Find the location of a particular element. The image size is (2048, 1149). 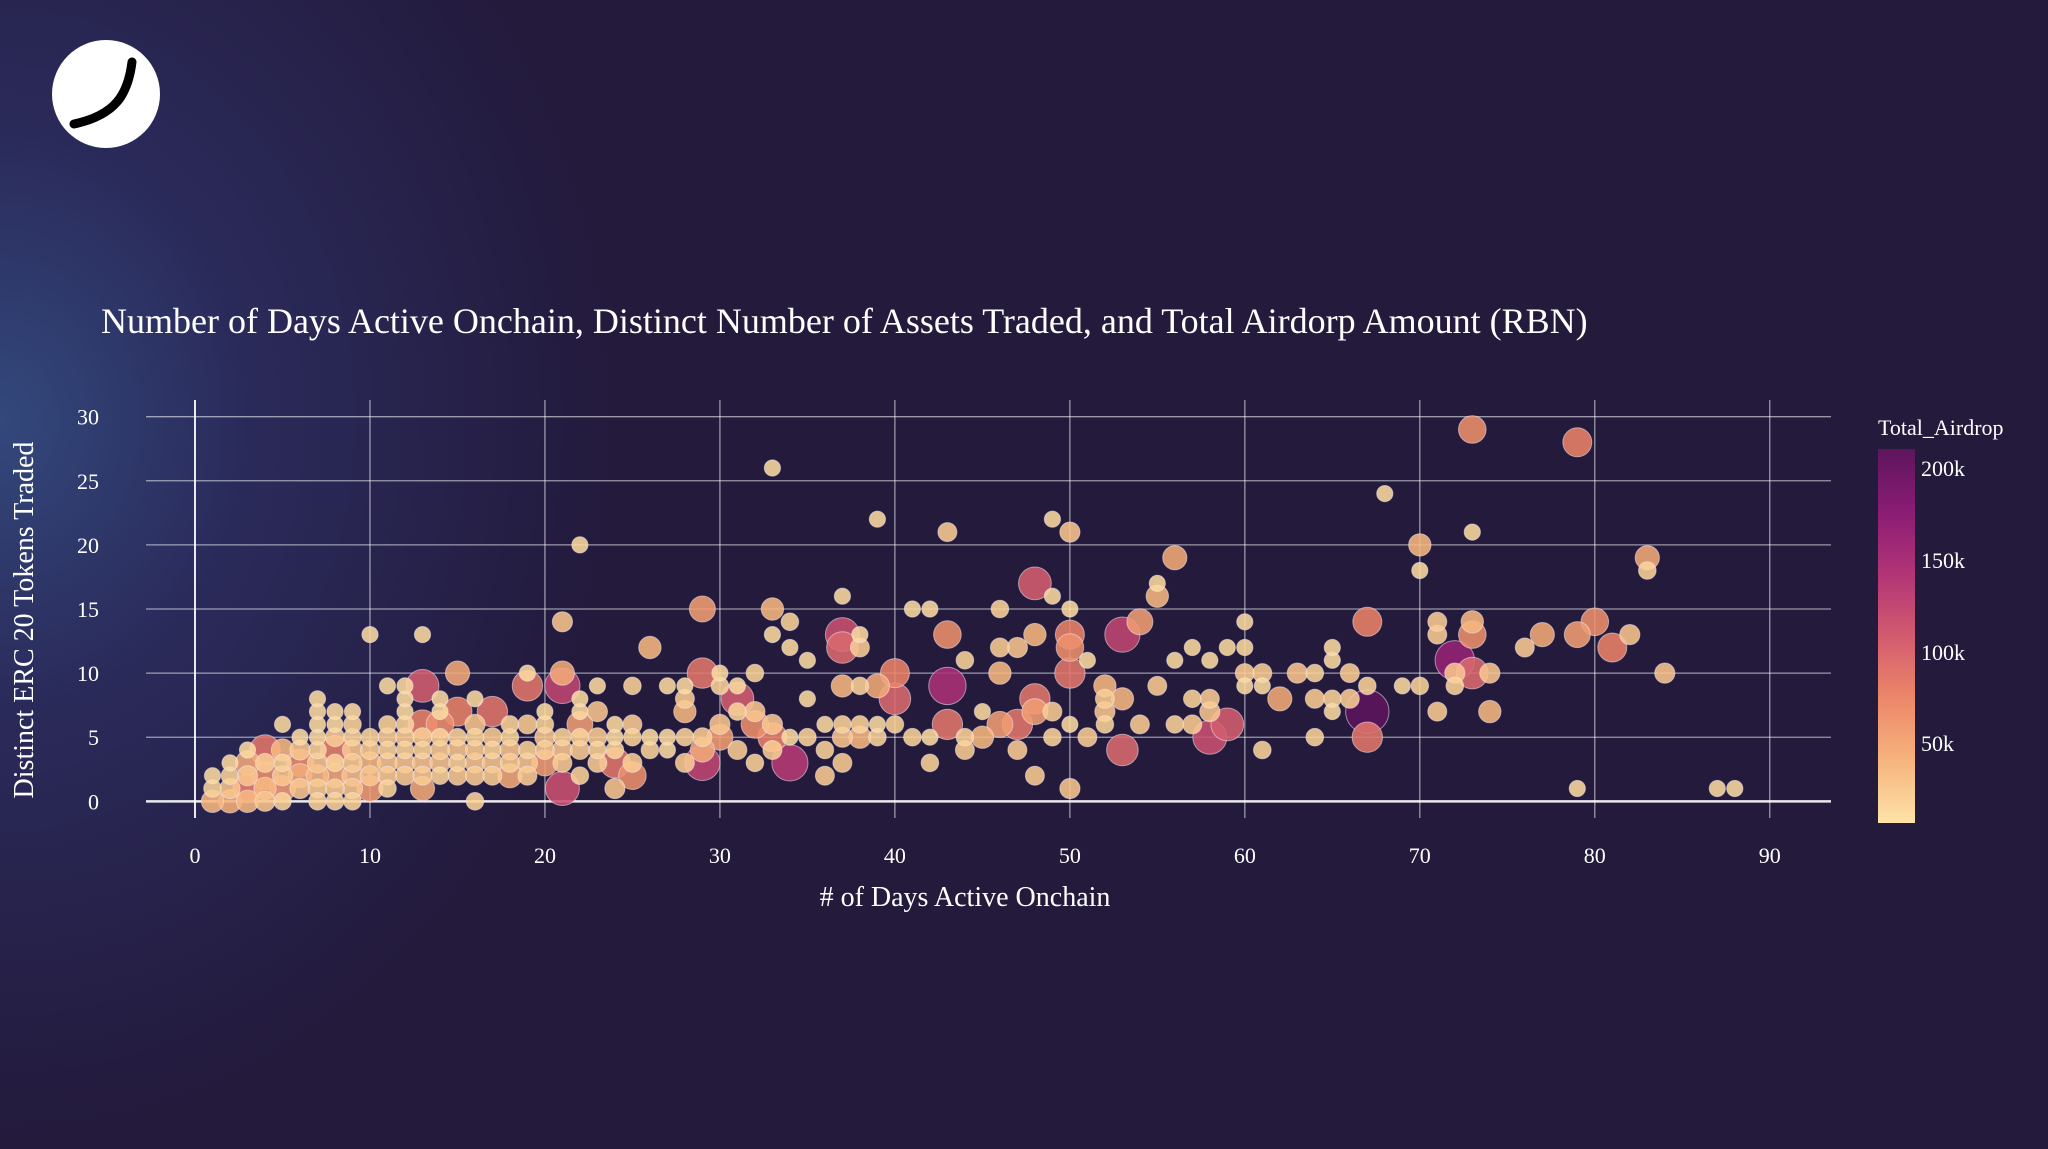

x-tick-label: 30 is located at coordinates (720, 855).